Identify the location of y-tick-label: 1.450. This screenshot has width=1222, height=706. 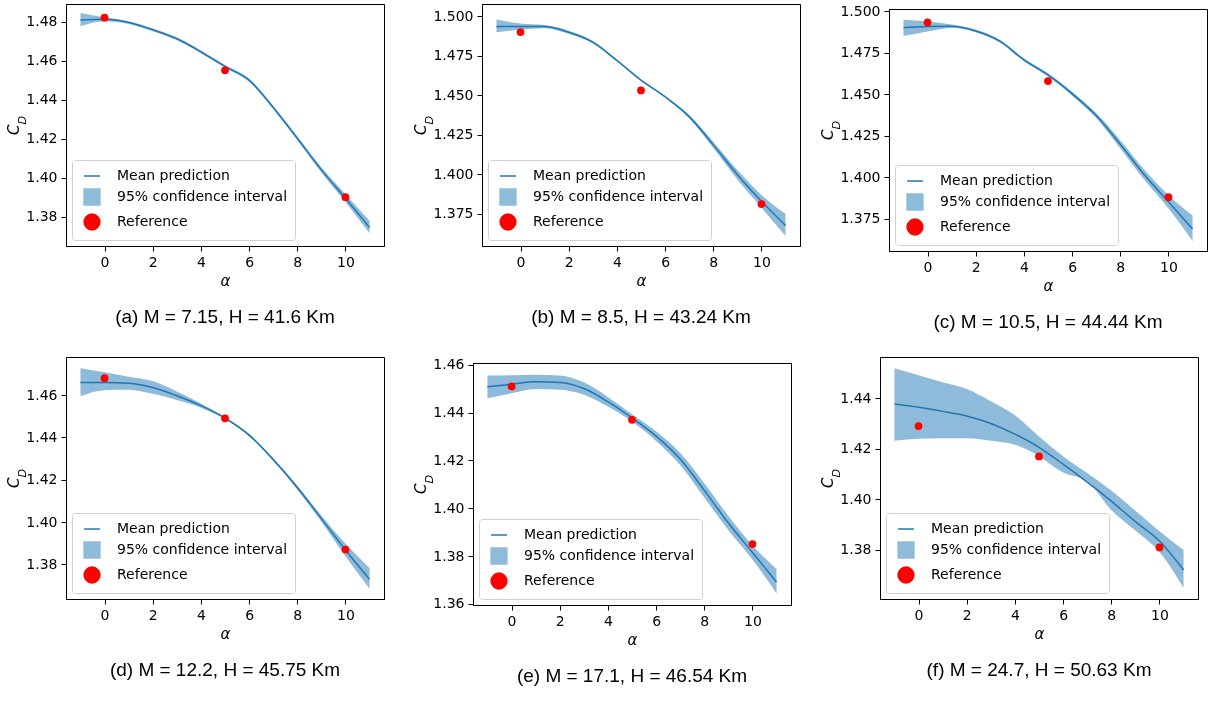
(453, 94).